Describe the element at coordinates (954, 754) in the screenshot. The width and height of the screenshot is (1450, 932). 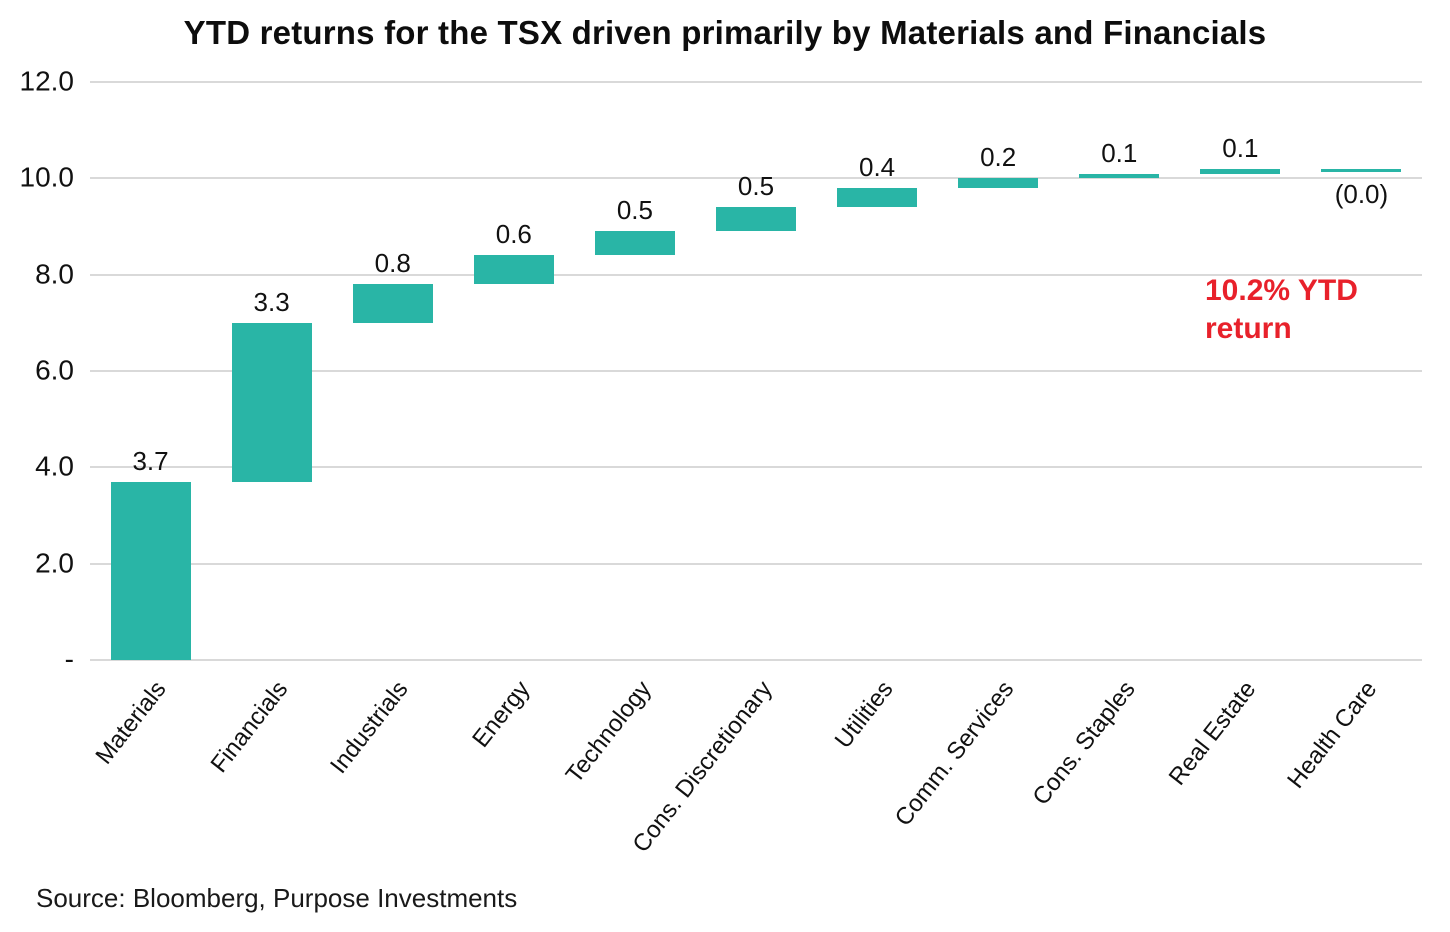
I see `x-tick-label-comm-services: Comm. Services` at that location.